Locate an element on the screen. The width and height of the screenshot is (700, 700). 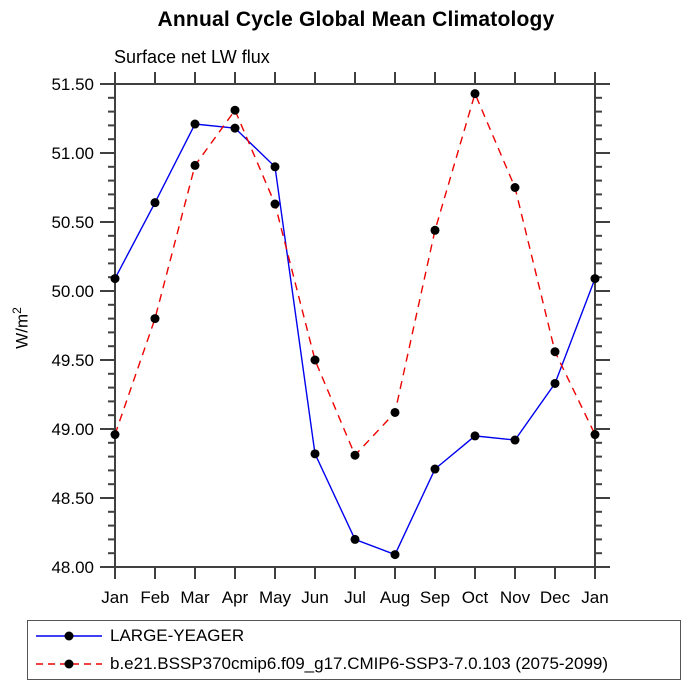
x-tick-label: May is located at coordinates (275, 597).